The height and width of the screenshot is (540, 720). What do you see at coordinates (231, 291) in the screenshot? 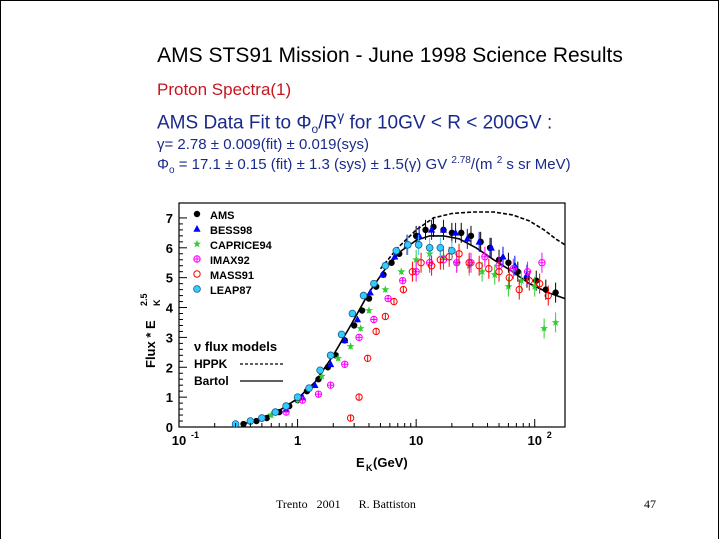
I see `legend-label-leap87: LEAP87` at bounding box center [231, 291].